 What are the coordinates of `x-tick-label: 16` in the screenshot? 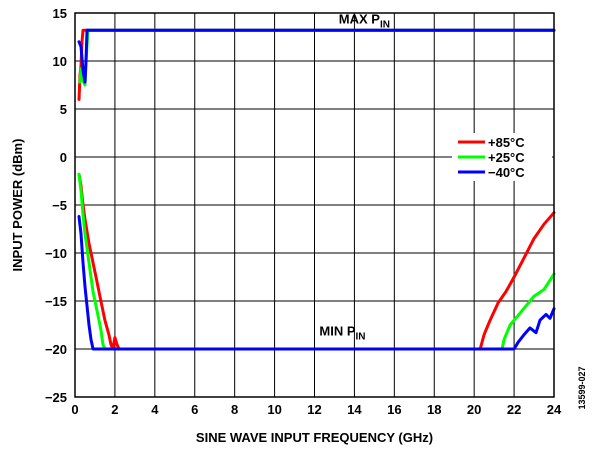 It's located at (394, 409).